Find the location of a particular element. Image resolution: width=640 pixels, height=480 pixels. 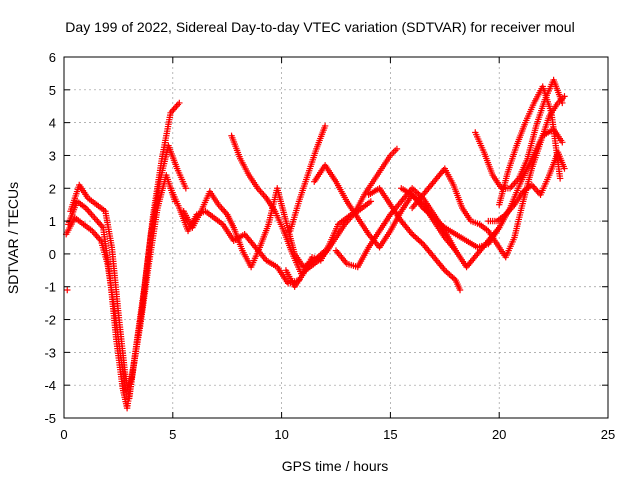

series-sat-p is located at coordinates (526, 186).